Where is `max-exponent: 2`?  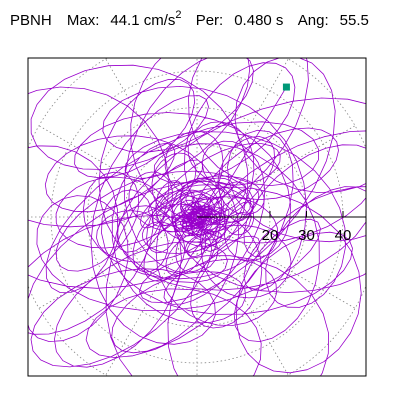
max-exponent: 2 is located at coordinates (178, 15).